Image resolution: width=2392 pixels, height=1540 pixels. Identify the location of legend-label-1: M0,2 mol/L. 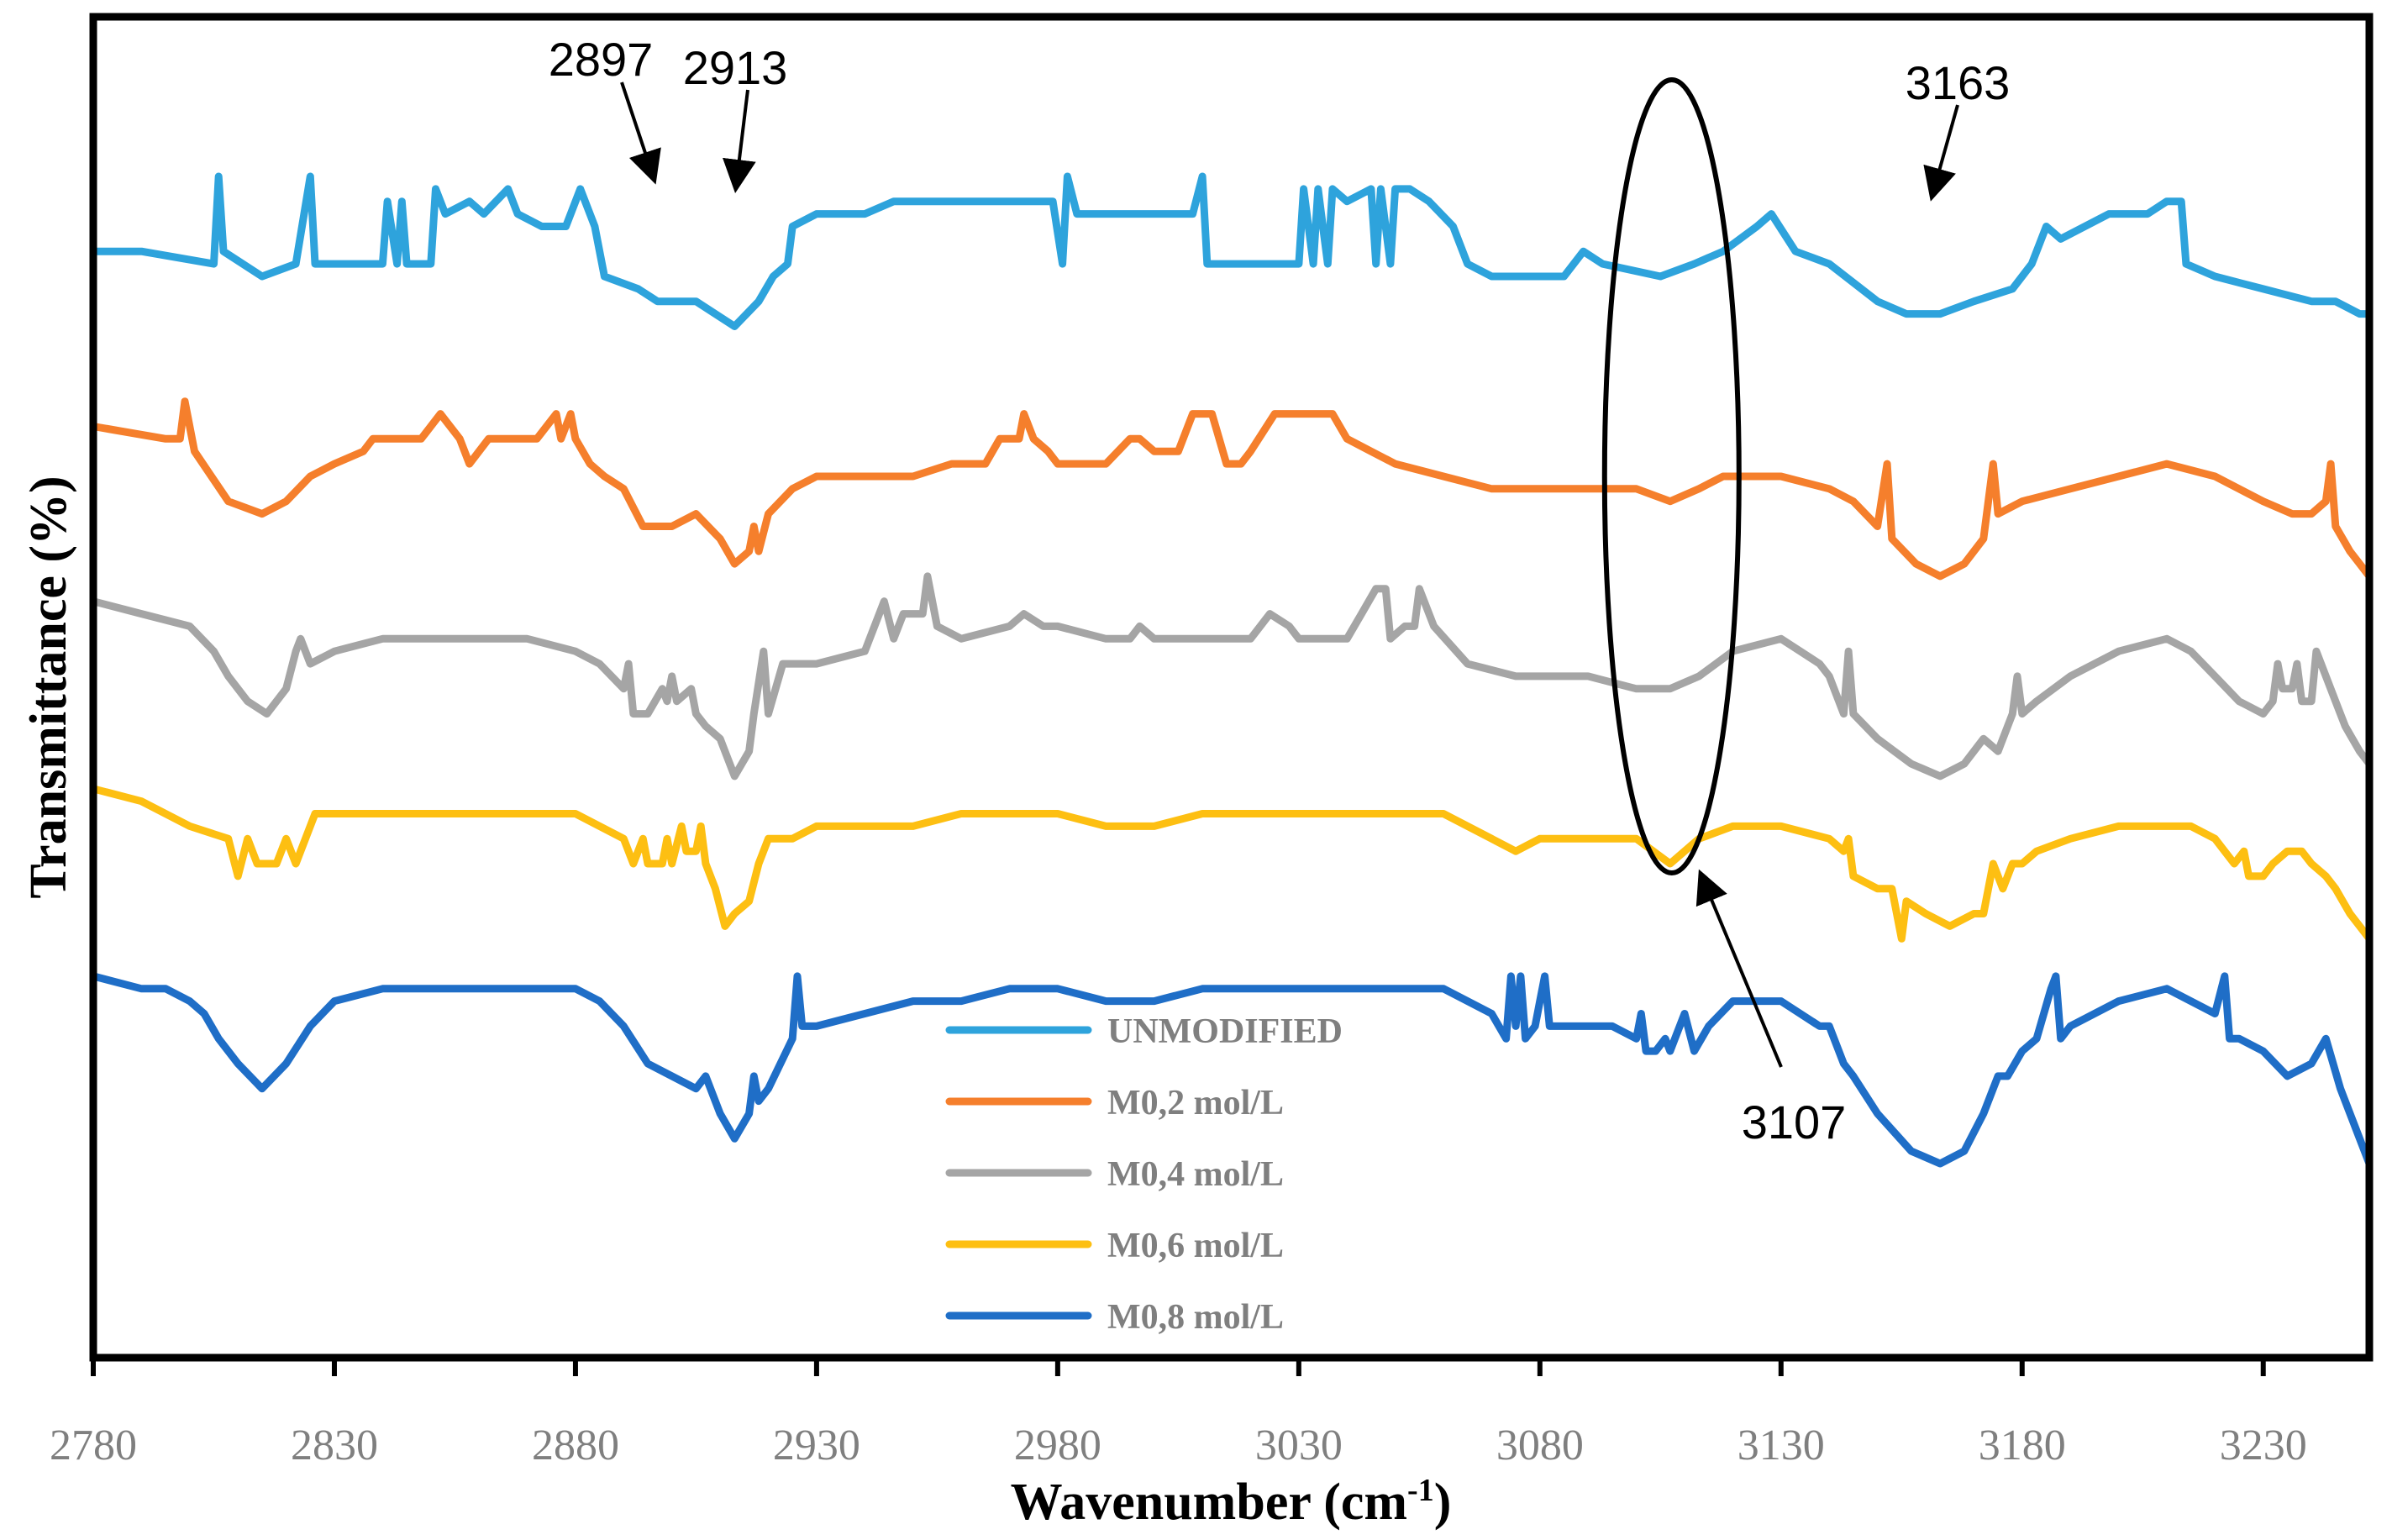
(1195, 1103).